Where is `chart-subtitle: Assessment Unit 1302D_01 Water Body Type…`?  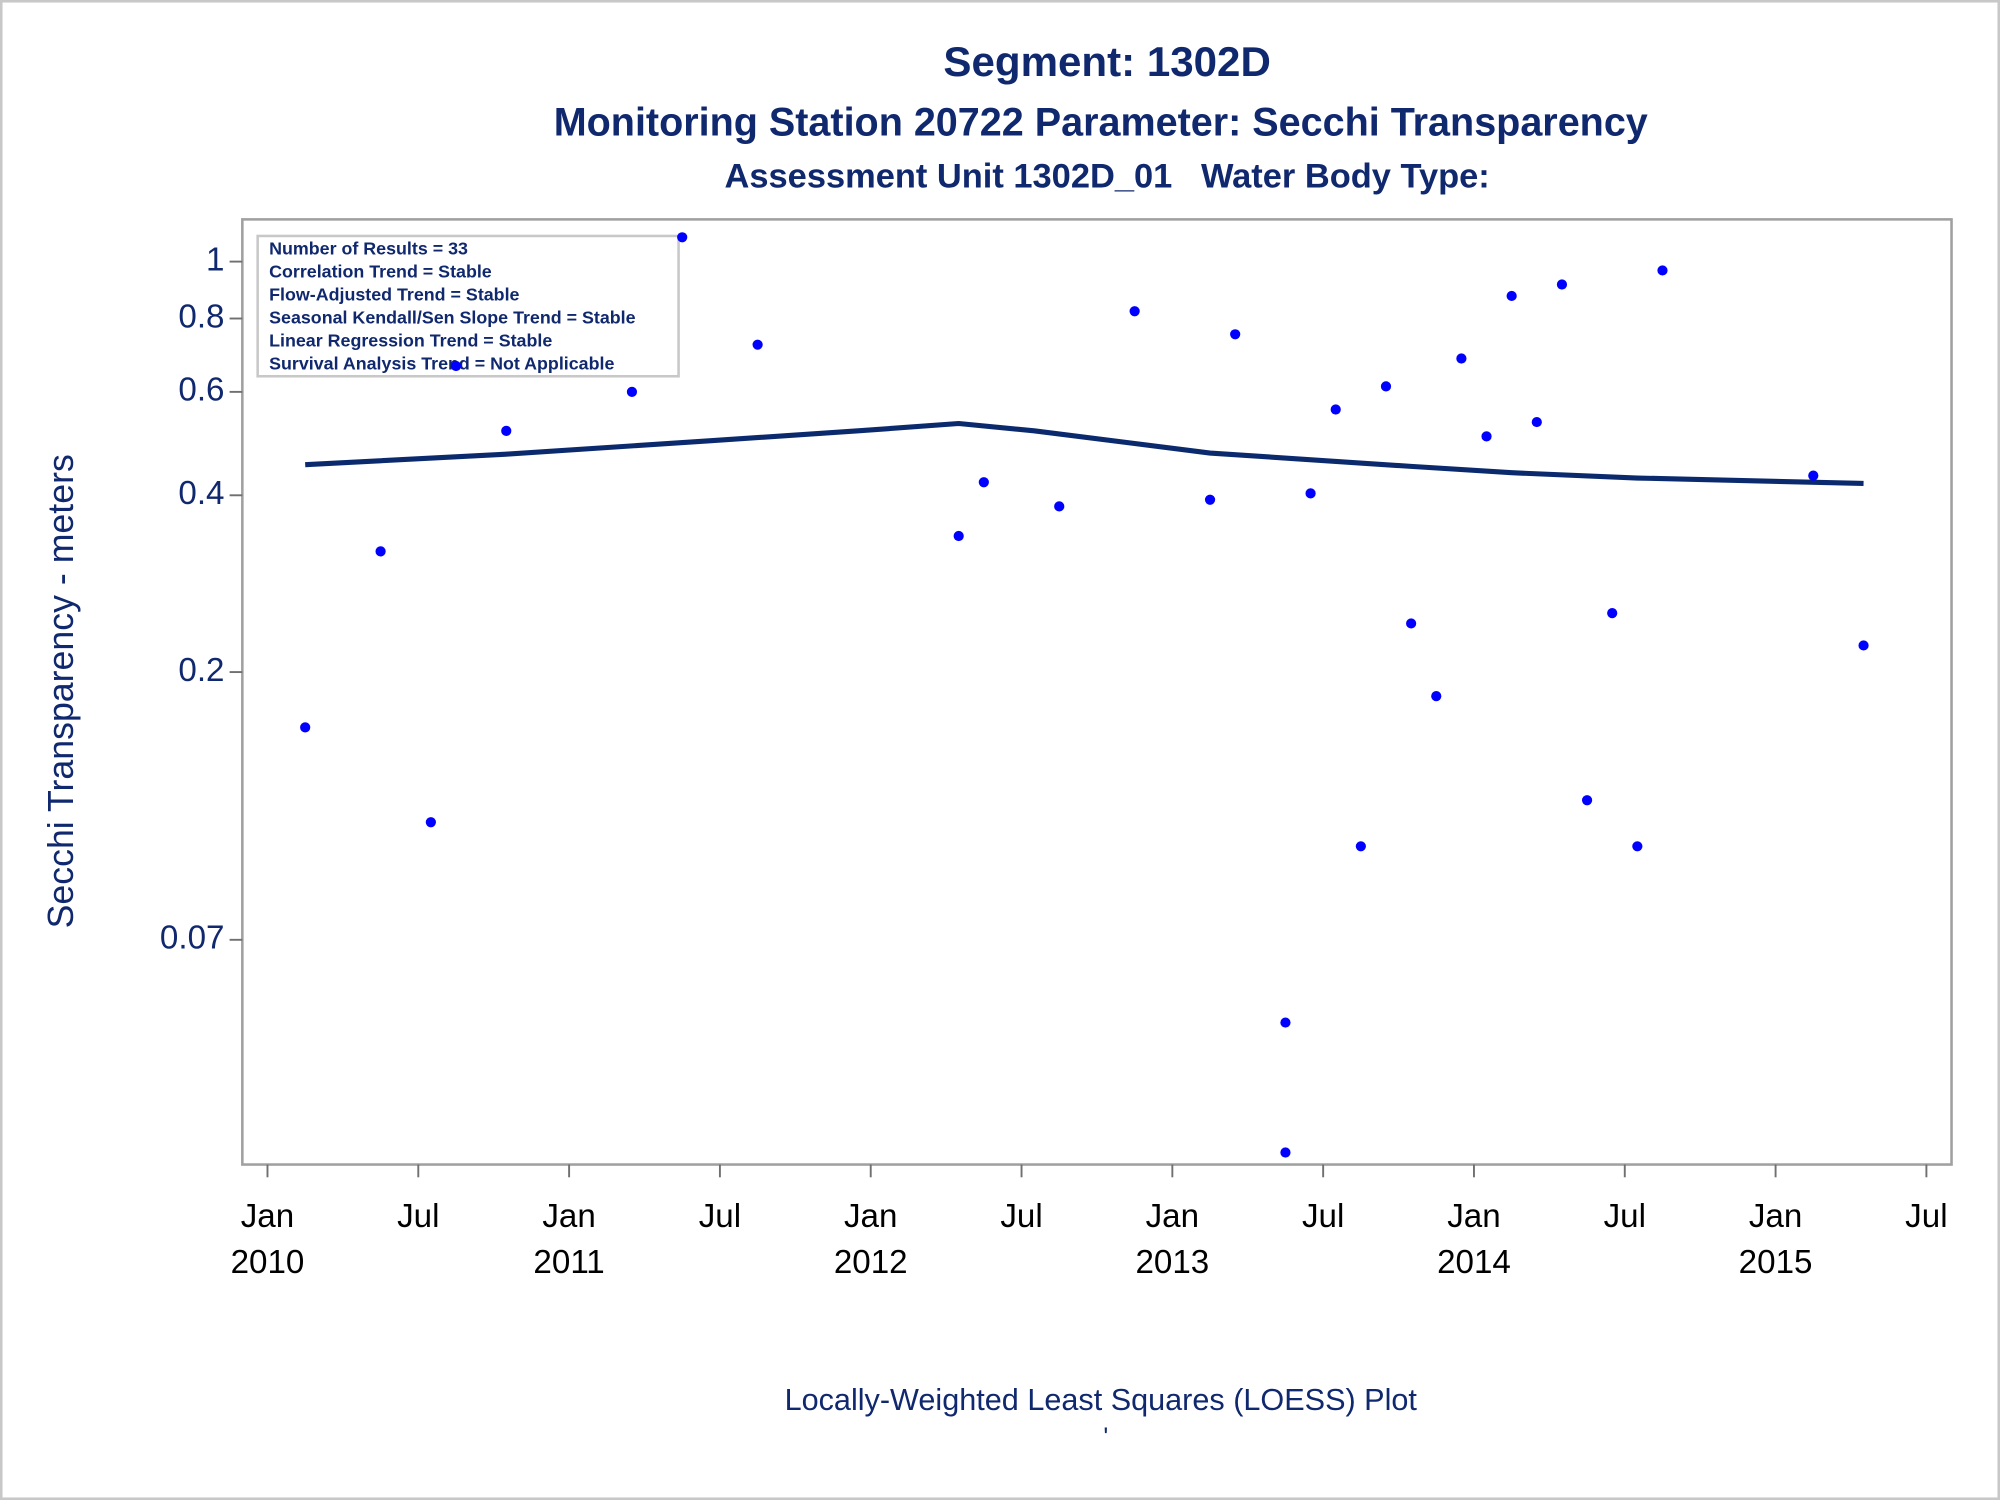 chart-subtitle: Assessment Unit 1302D_01 Water Body Type… is located at coordinates (1107, 177).